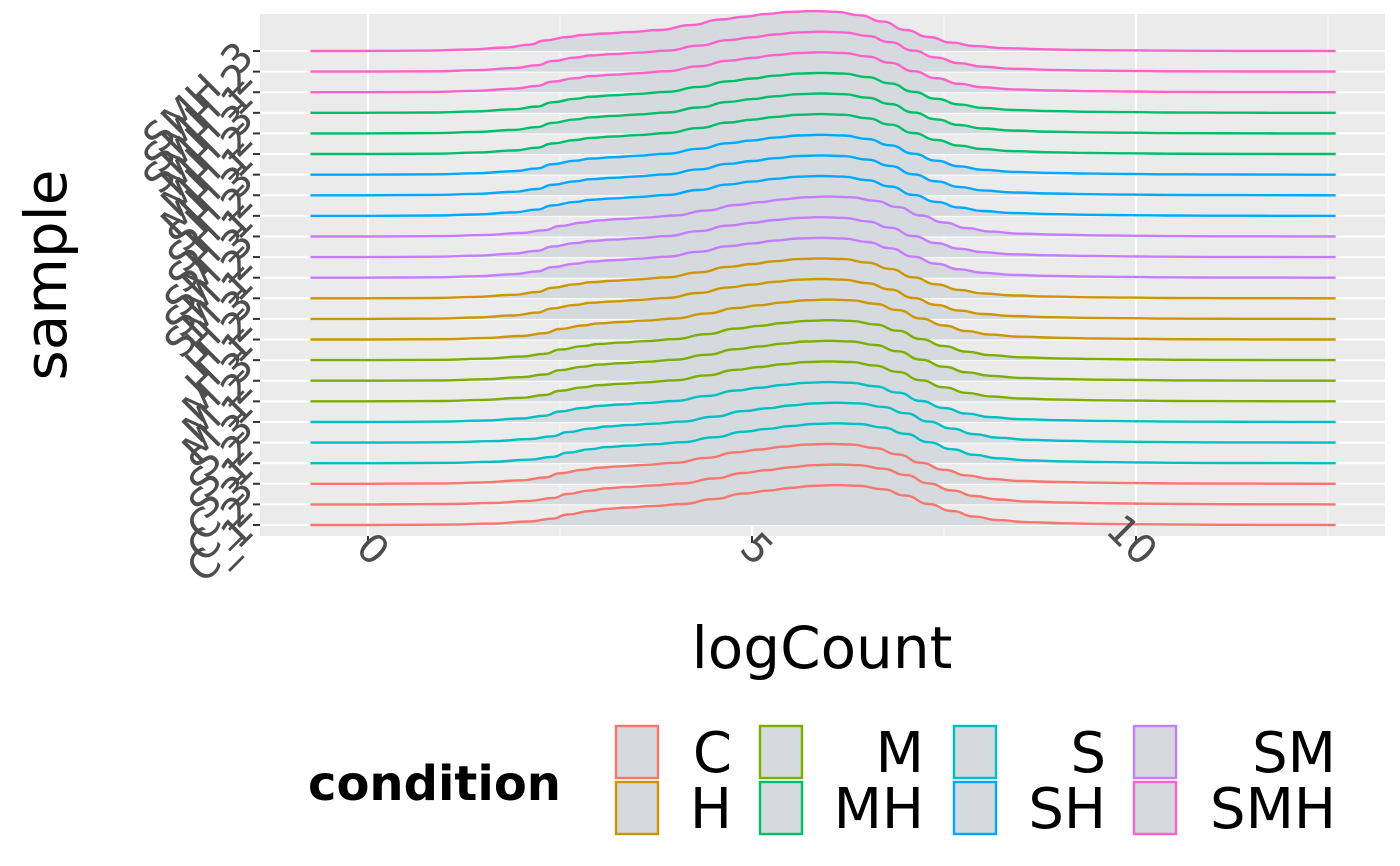  Describe the element at coordinates (1155, 752) in the screenshot. I see `legend-key-SM` at that location.